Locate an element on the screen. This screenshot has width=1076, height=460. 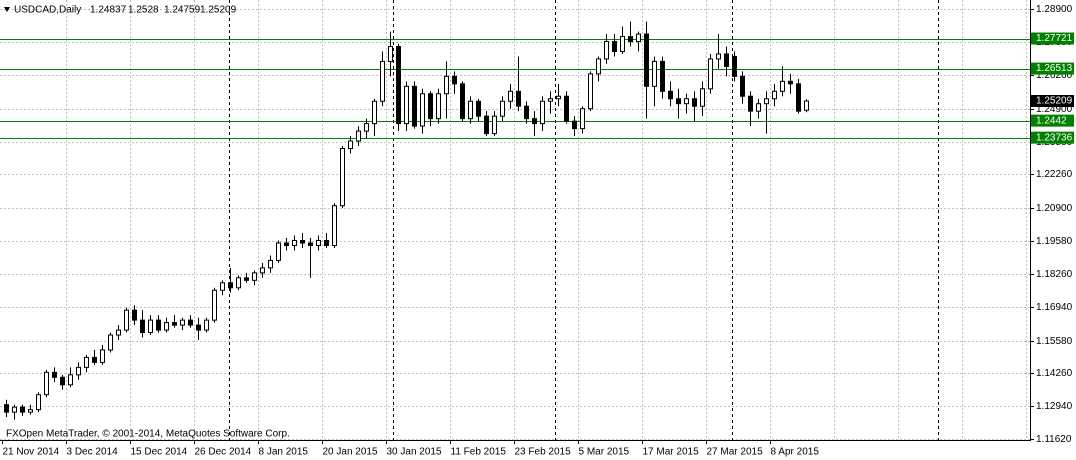
symbol: USDCAD,Daily is located at coordinates (47, 10).